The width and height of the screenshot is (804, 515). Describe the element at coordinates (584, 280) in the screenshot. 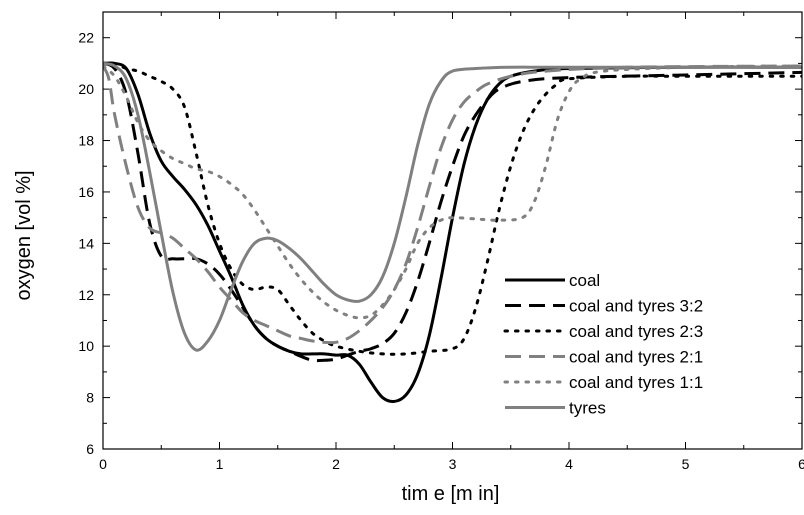

I see `legend-label-1: coal` at that location.